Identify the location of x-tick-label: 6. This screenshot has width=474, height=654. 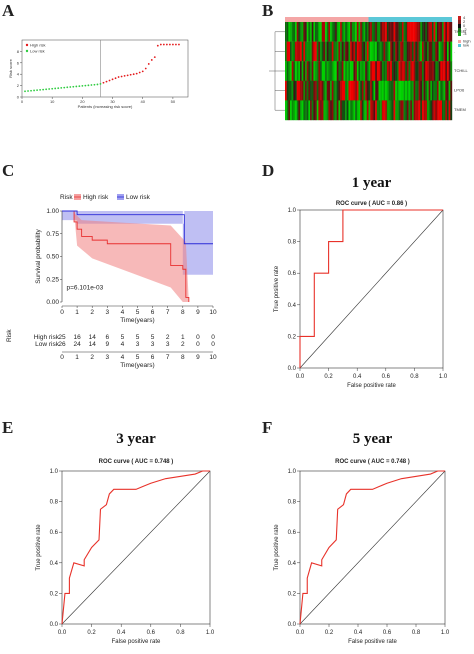
(153, 312).